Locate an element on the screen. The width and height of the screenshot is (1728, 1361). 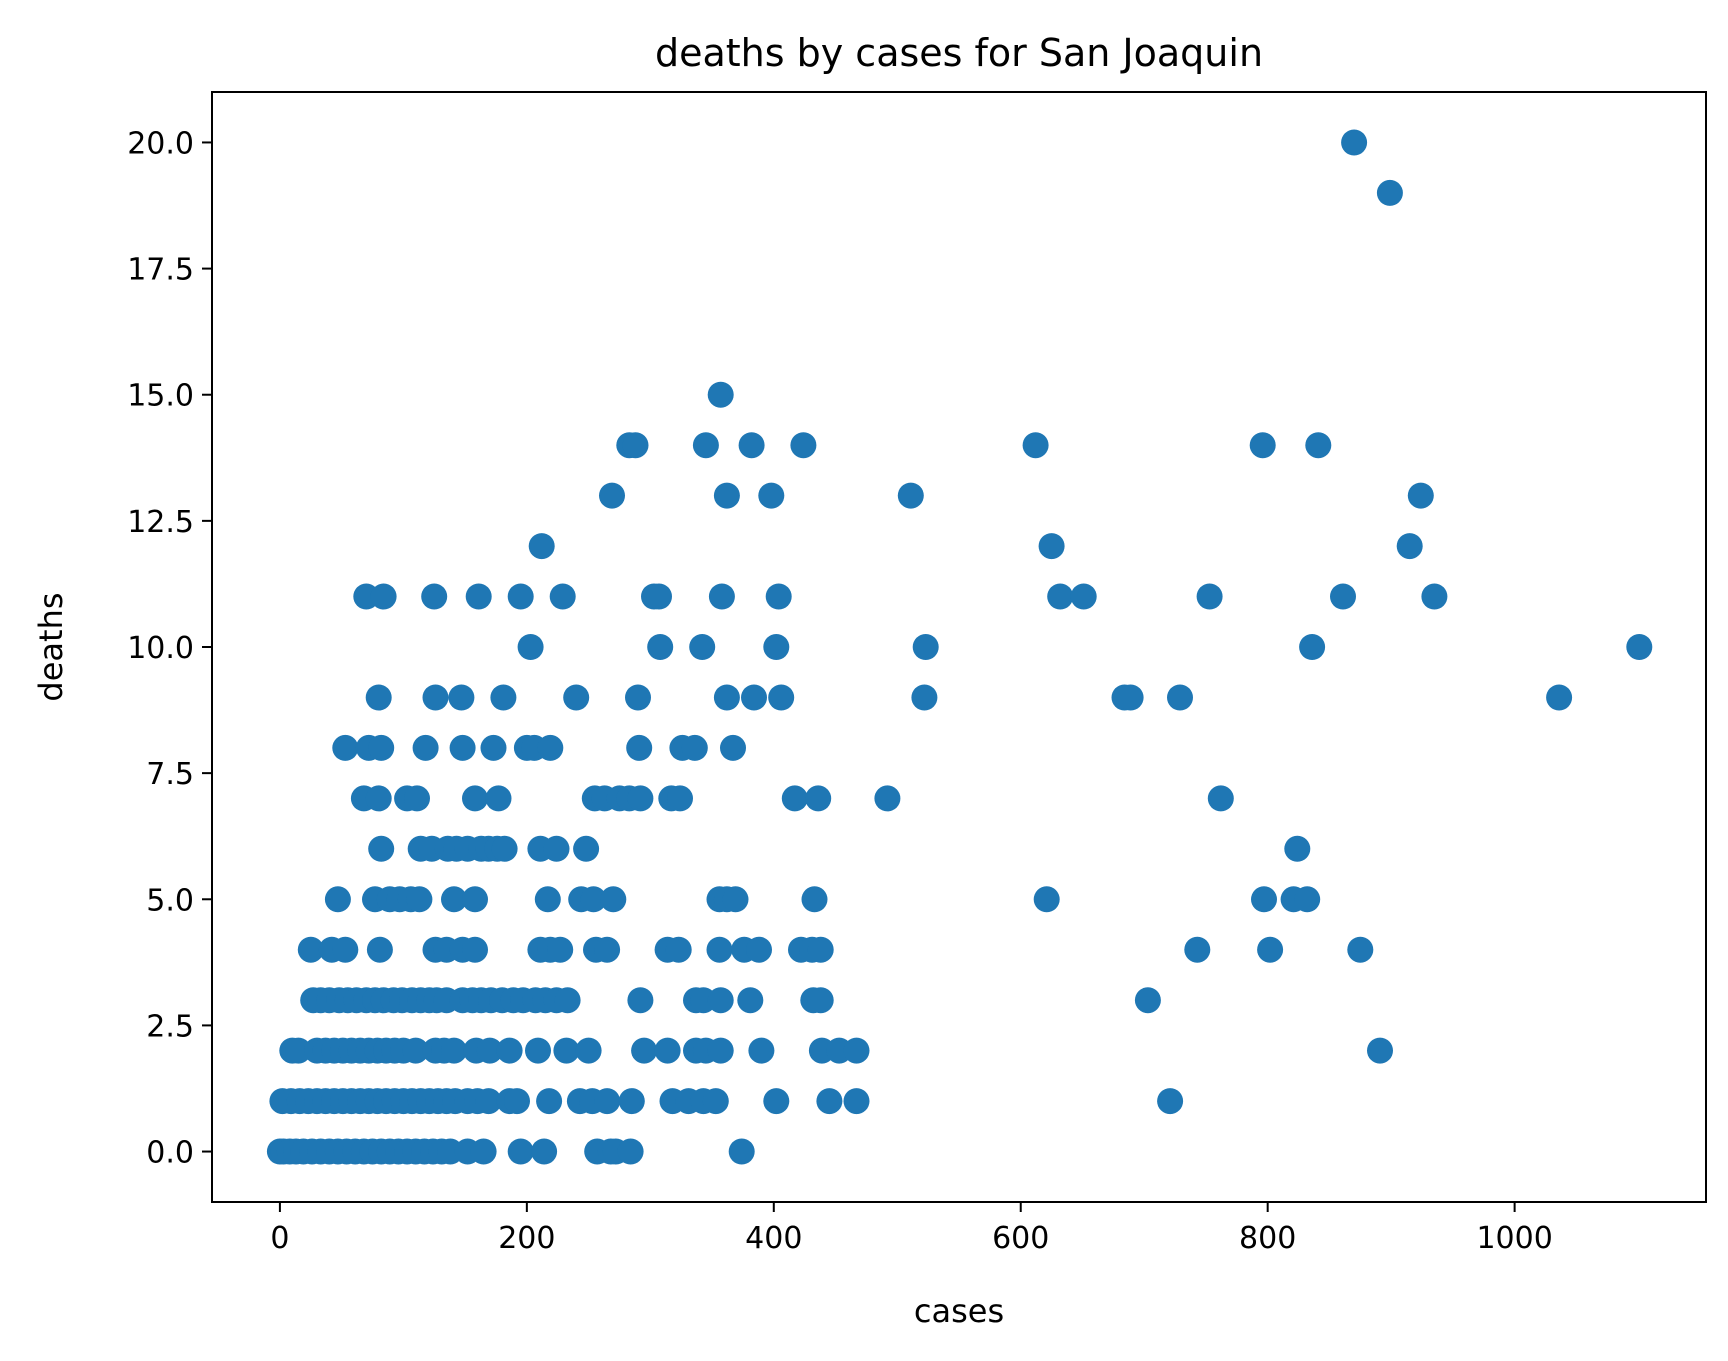
x-axis-label: cases is located at coordinates (959, 1311).